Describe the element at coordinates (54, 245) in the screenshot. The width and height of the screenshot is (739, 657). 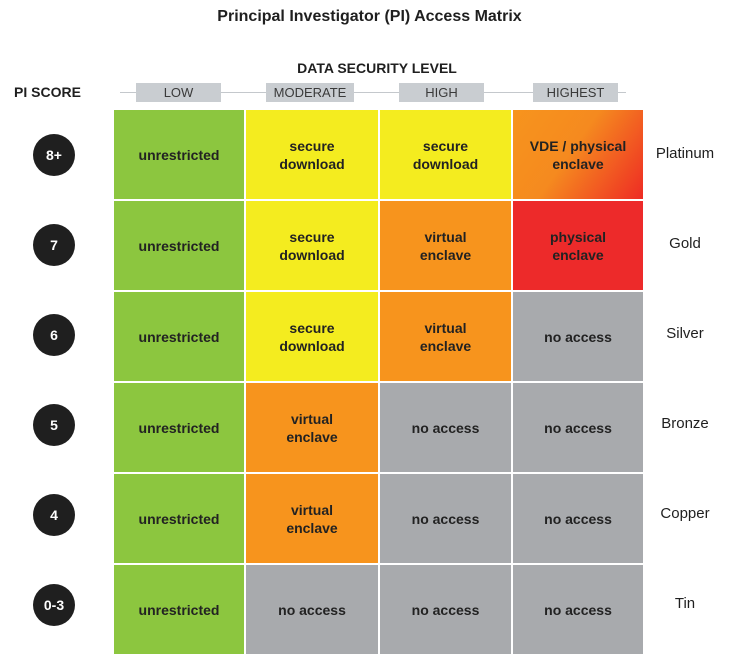
I see `pi-score-badge: 7` at that location.